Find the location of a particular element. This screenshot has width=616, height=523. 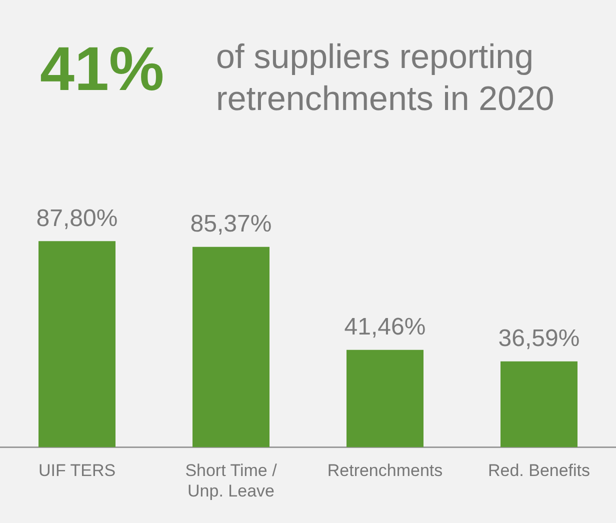

chart-subtitle: of suppliers reporting retrenchments in 2020 is located at coordinates (386, 78).